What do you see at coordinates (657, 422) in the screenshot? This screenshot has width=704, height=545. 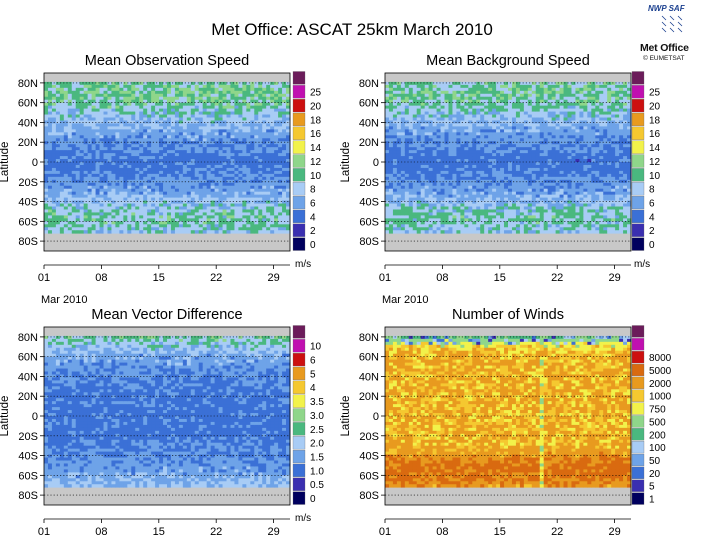 I see `colorbar-label: 500` at bounding box center [657, 422].